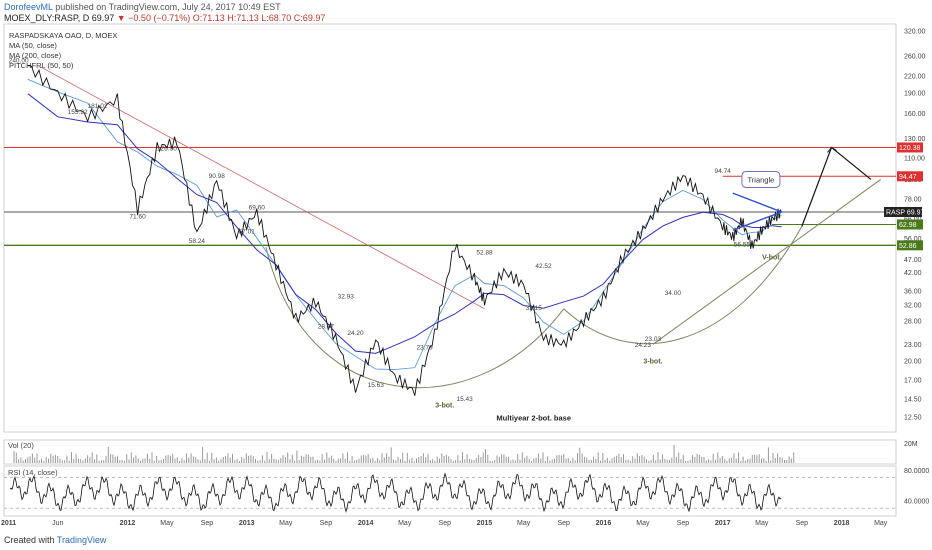 This screenshot has width=932, height=550. Describe the element at coordinates (259, 18) in the screenshot. I see `ohlc: O:71.13 H:71.13 L:68.70 C:69.97` at that location.